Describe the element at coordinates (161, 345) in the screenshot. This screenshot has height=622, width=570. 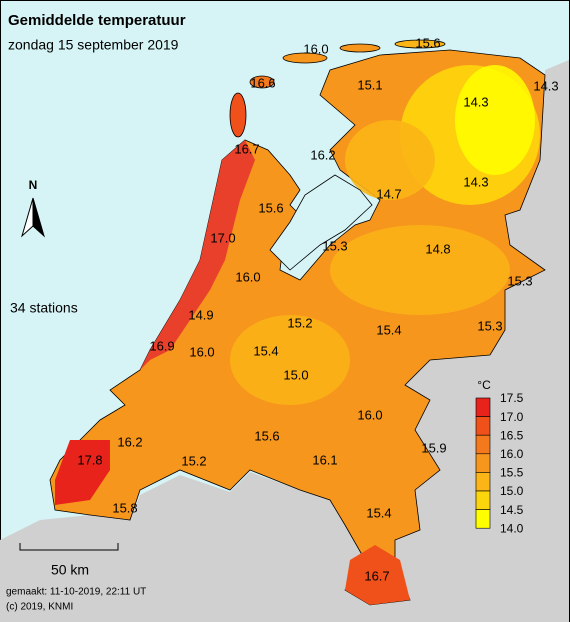
I see `station-value: 16.9` at that location.